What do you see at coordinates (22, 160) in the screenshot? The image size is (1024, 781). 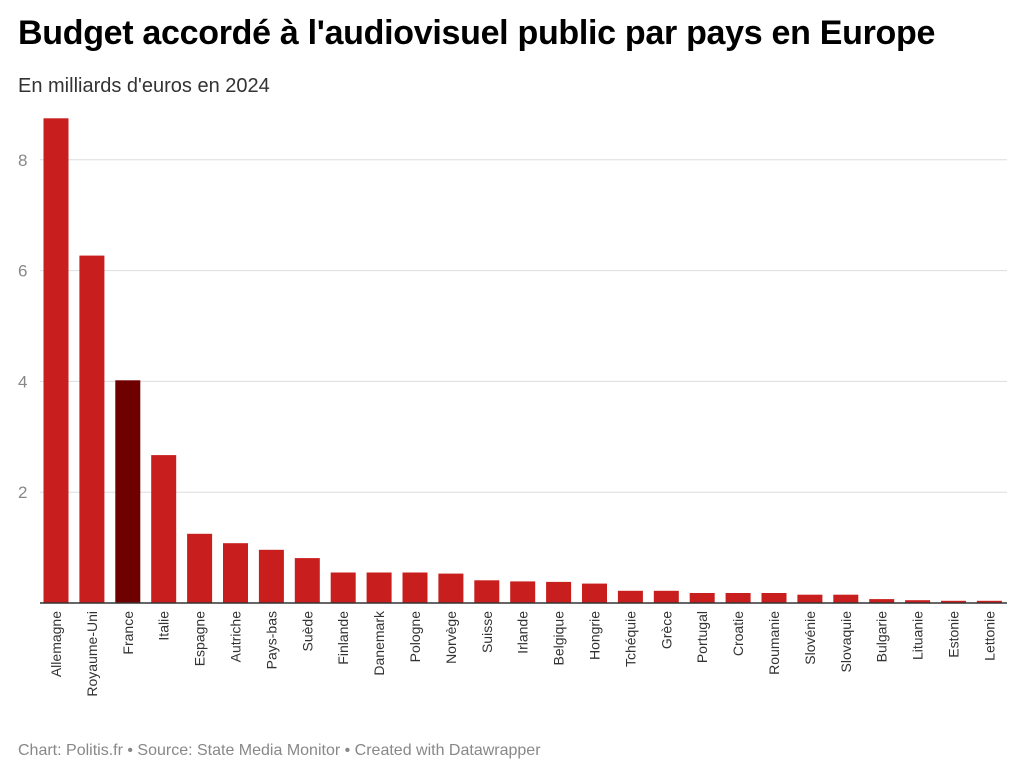 I see `y-tick-label-8: 8` at bounding box center [22, 160].